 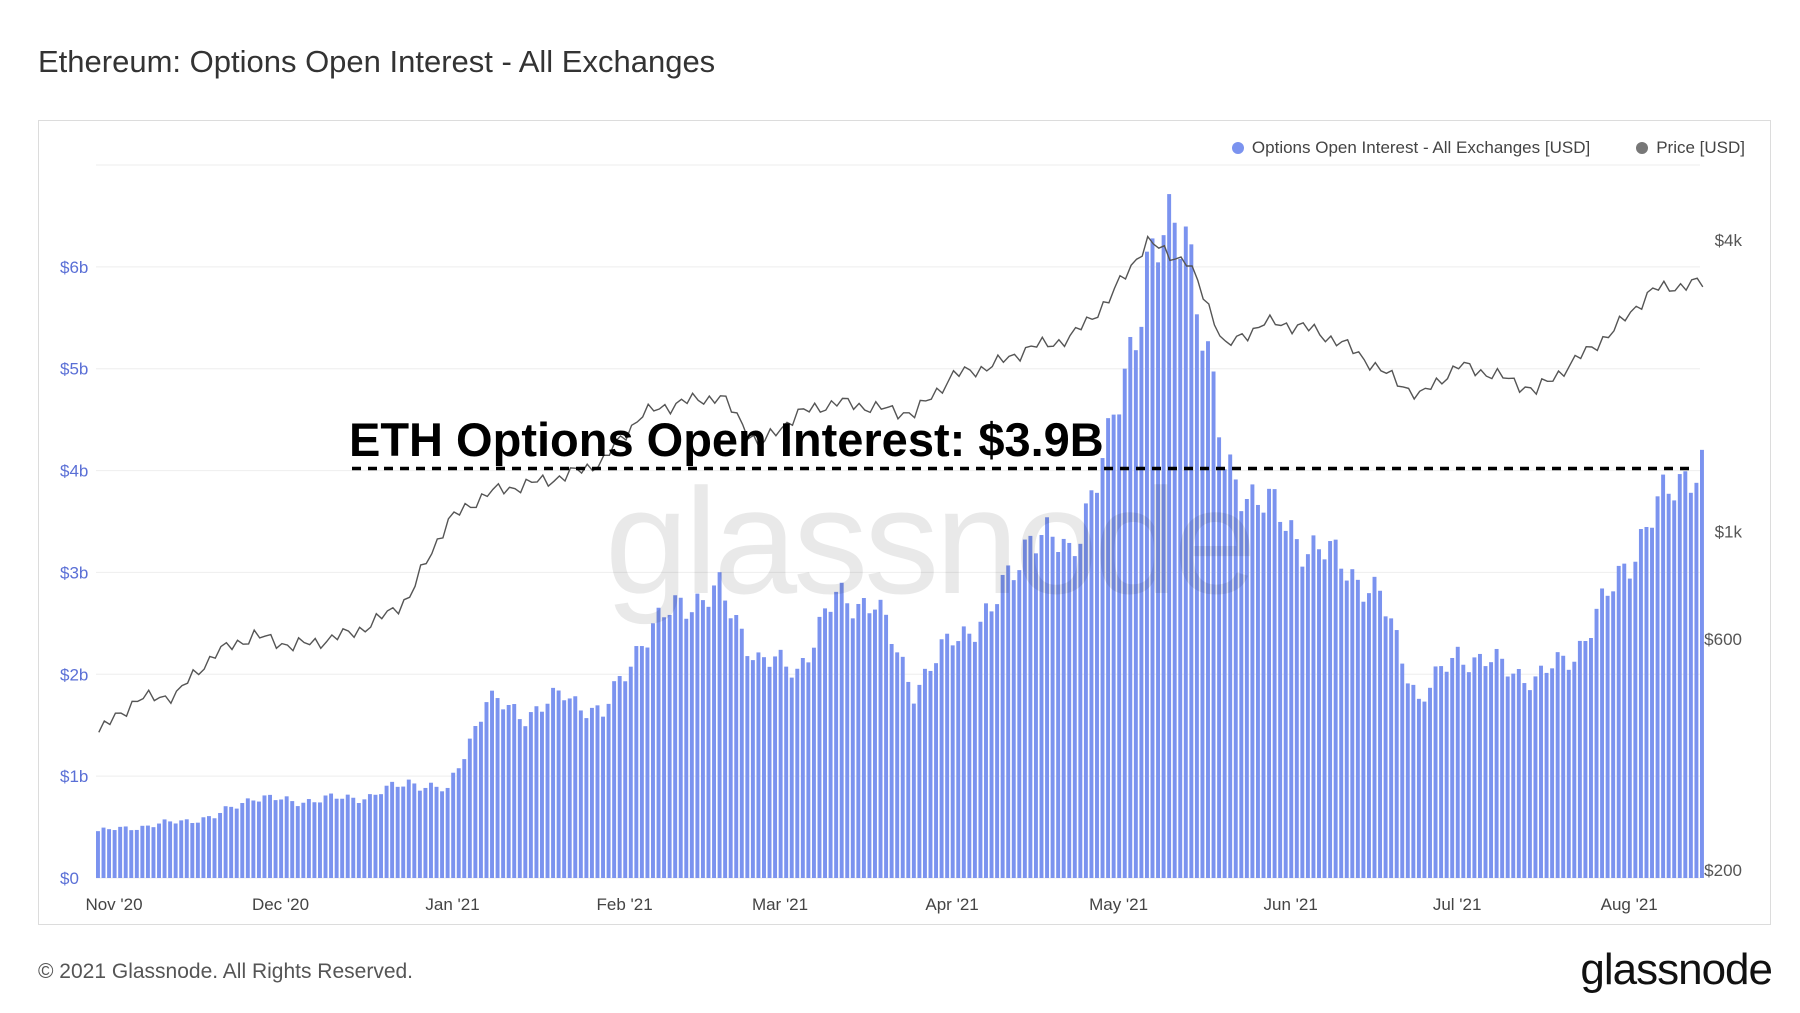 I want to click on x-tick-label: Jan '21, so click(x=452, y=904).